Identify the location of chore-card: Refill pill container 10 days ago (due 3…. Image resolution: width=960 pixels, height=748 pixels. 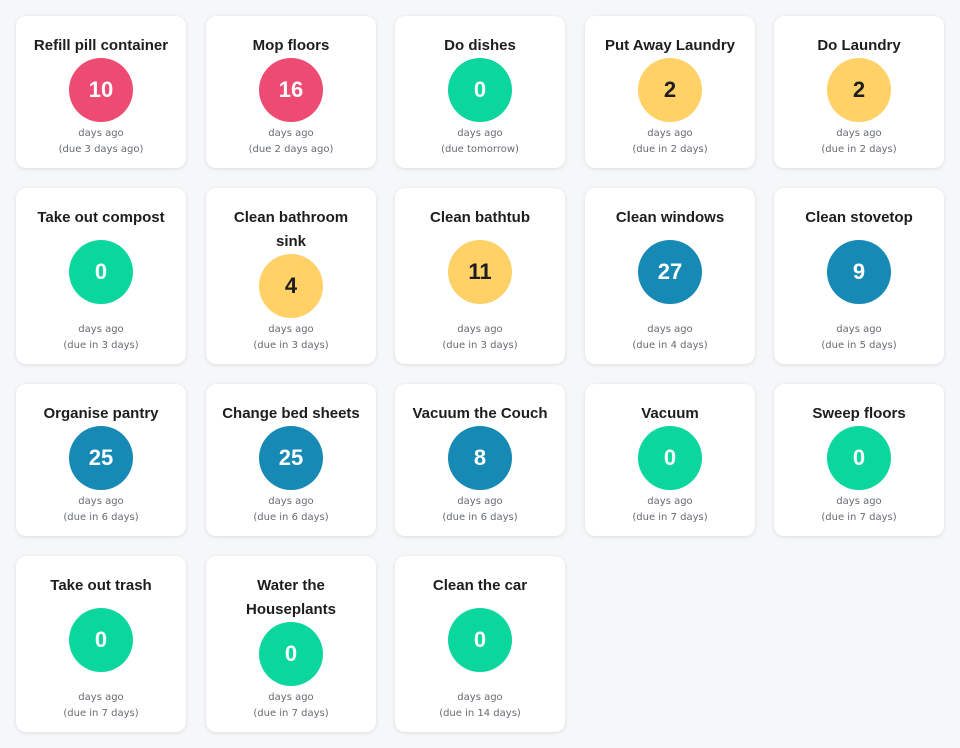
(101, 92).